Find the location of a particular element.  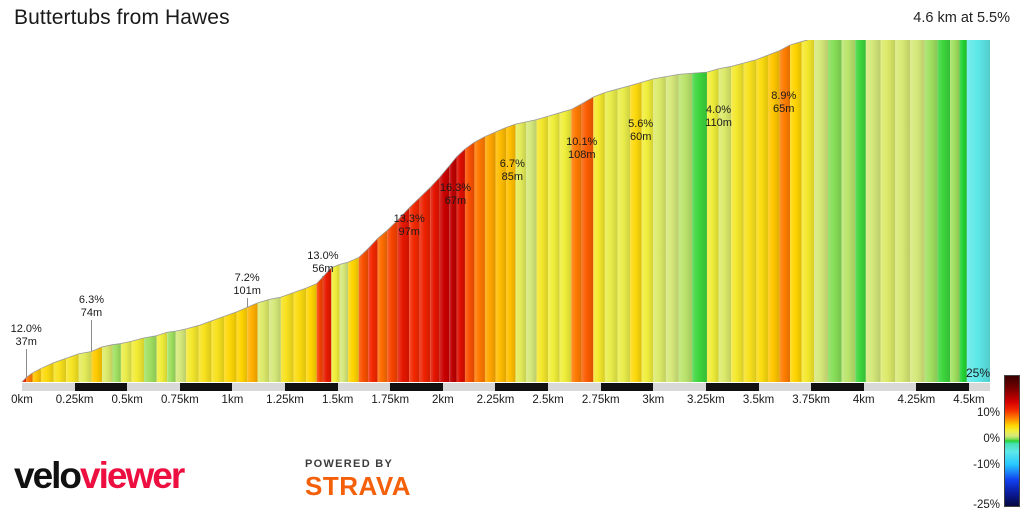

legend-tick-label: 0% is located at coordinates (991, 439).